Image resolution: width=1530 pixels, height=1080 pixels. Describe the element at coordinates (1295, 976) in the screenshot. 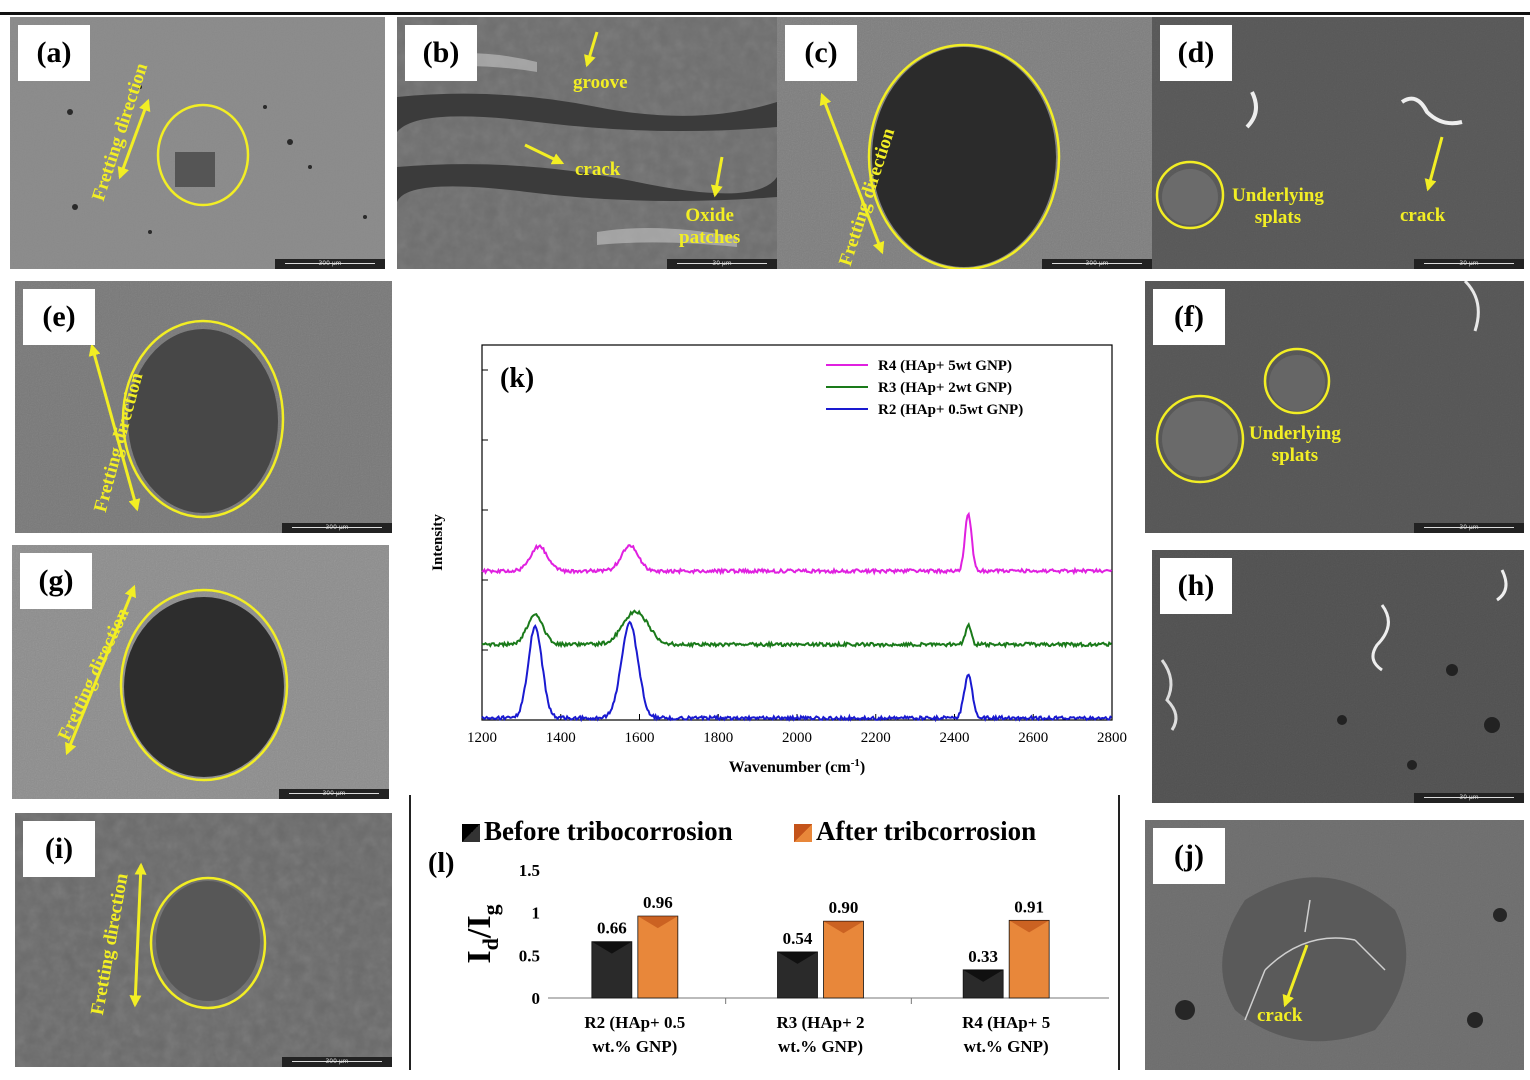

I see `overlay-j` at that location.